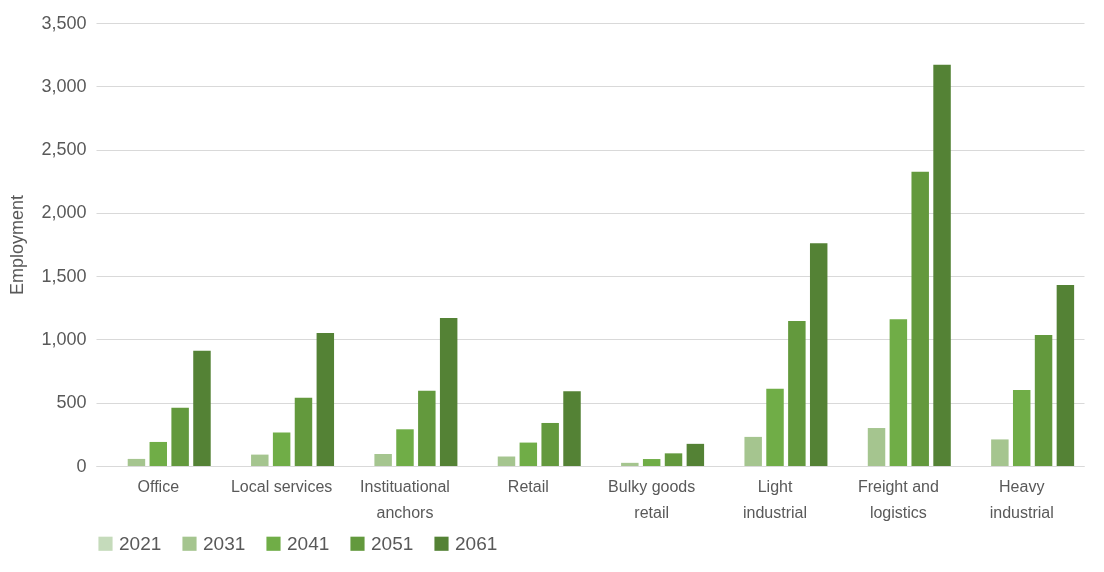 Image resolution: width=1104 pixels, height=572 pixels. I want to click on legend-label: 2041, so click(308, 543).